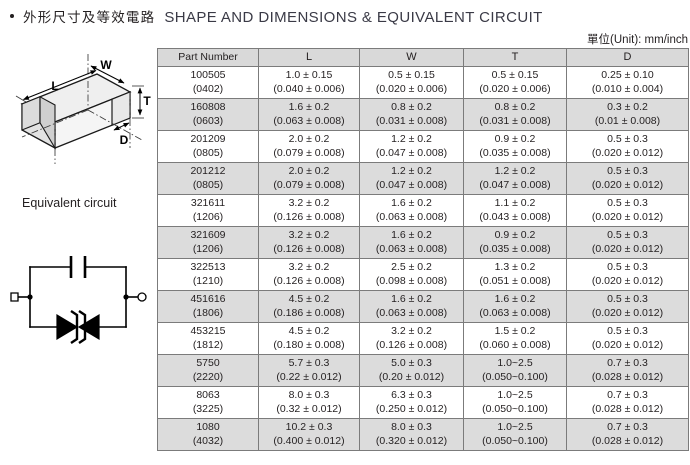 Image resolution: width=690 pixels, height=465 pixels. I want to click on col-header-L: L, so click(309, 57).